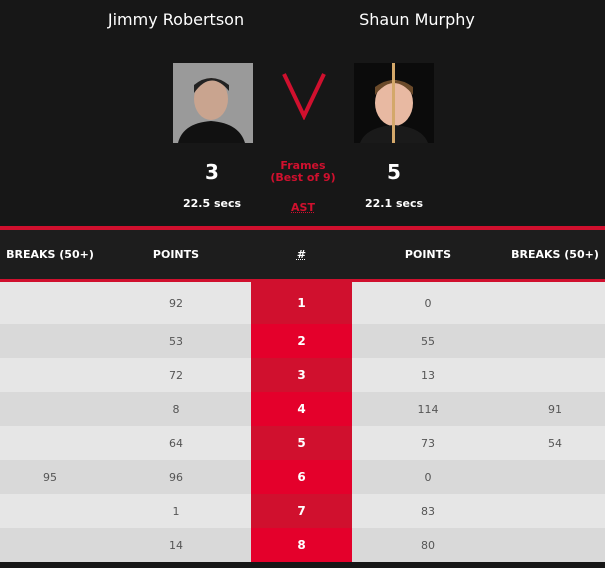 This screenshot has width=605, height=568. I want to click on header-frame-number: #, so click(301, 254).